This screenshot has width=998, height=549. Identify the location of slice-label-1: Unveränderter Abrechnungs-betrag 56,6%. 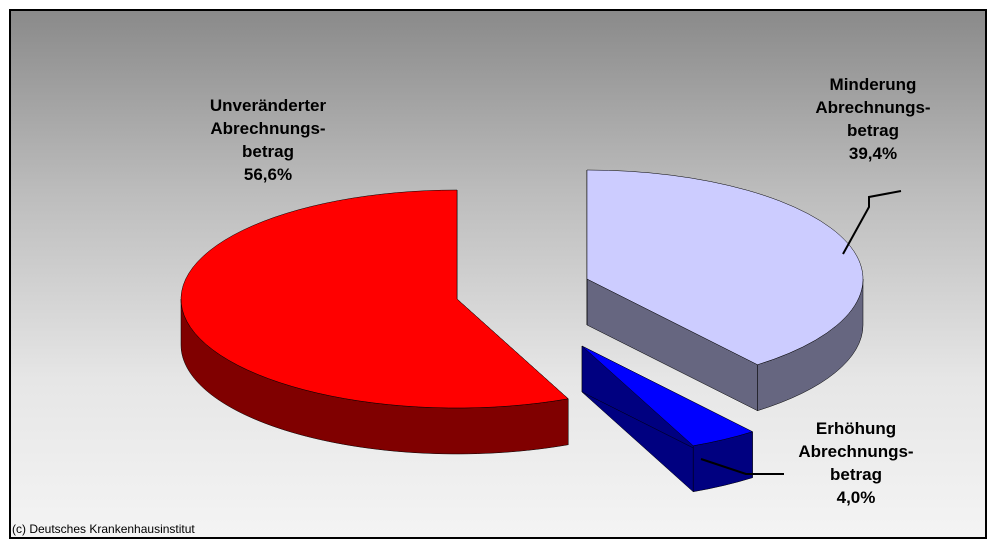
(268, 140).